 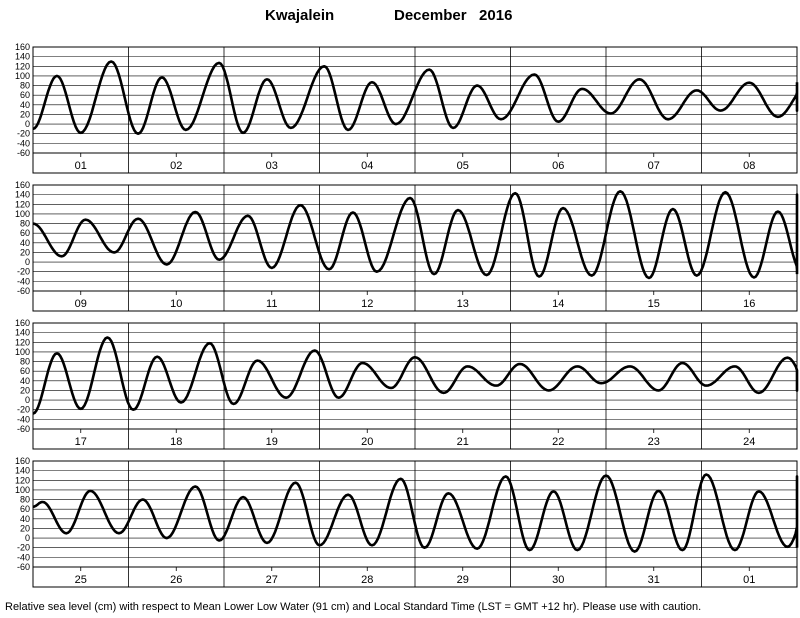 I want to click on day-label: 06, so click(x=558, y=166).